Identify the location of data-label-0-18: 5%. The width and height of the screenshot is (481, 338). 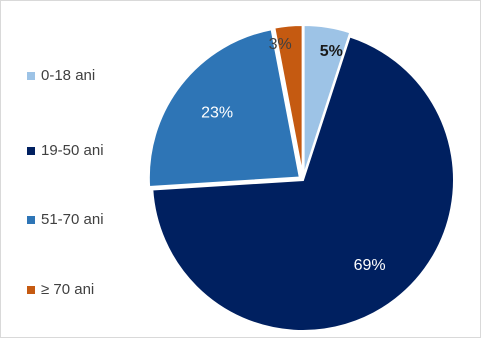
(331, 51).